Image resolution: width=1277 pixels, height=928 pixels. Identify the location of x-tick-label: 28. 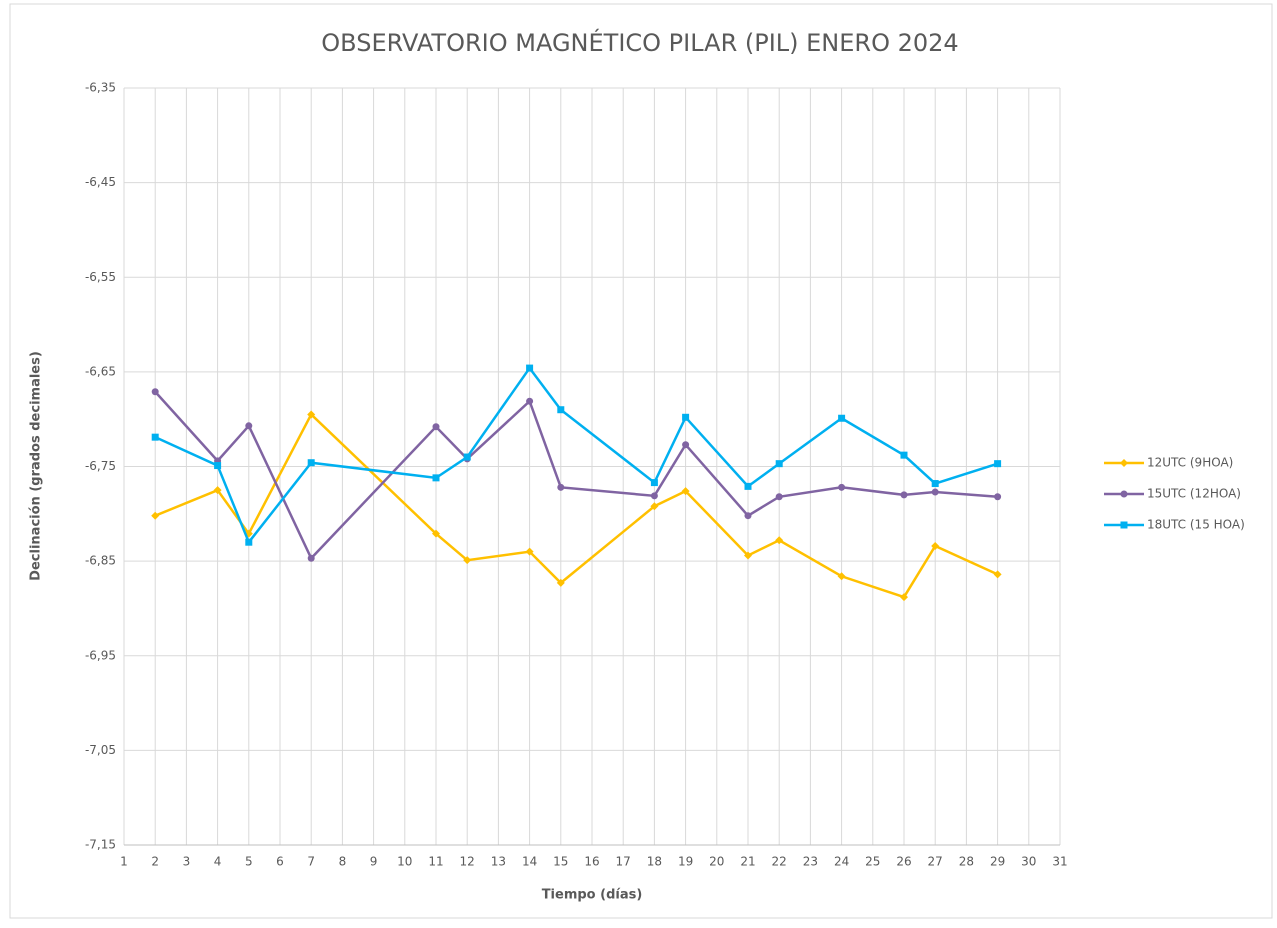
(966, 862).